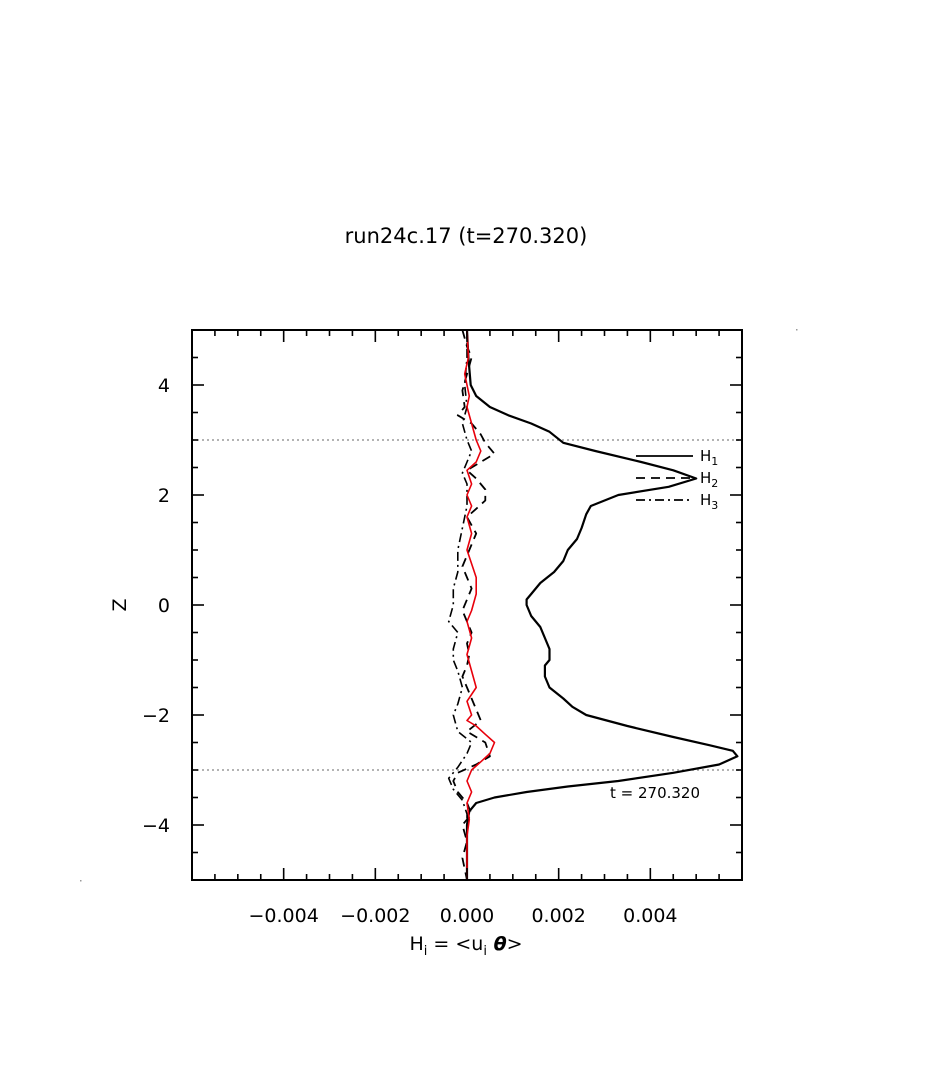 The width and height of the screenshot is (935, 1065). Describe the element at coordinates (479, 604) in the screenshot. I see `series-line-red` at that location.